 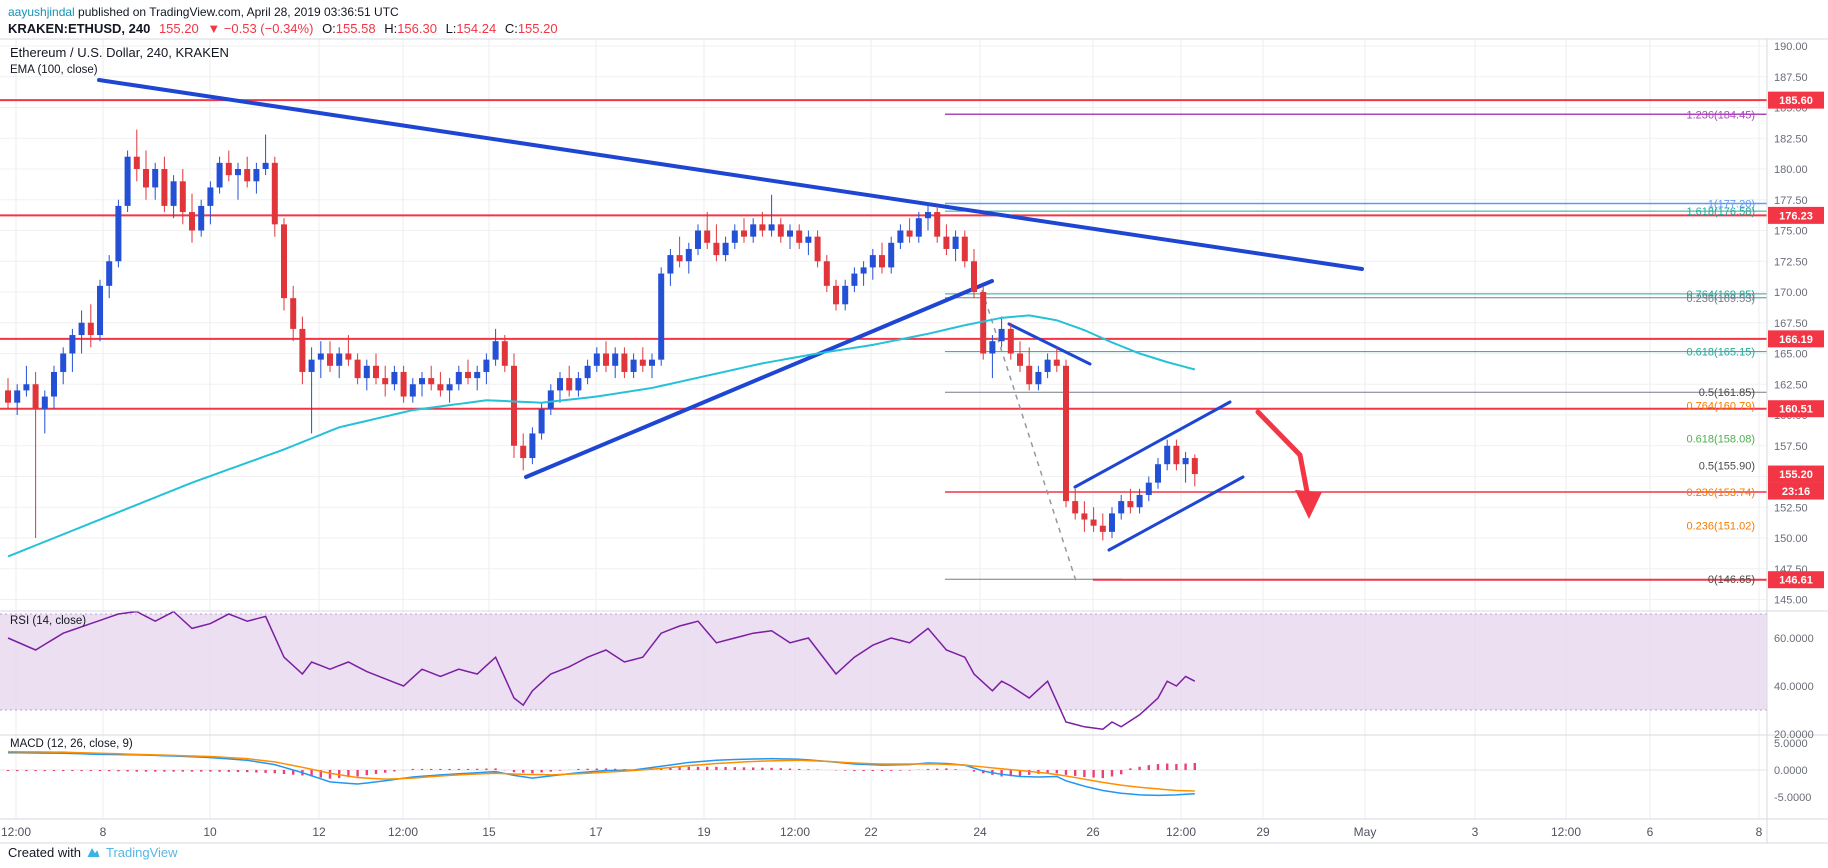 What do you see at coordinates (476, 28) in the screenshot?
I see `low-value: 154.24` at bounding box center [476, 28].